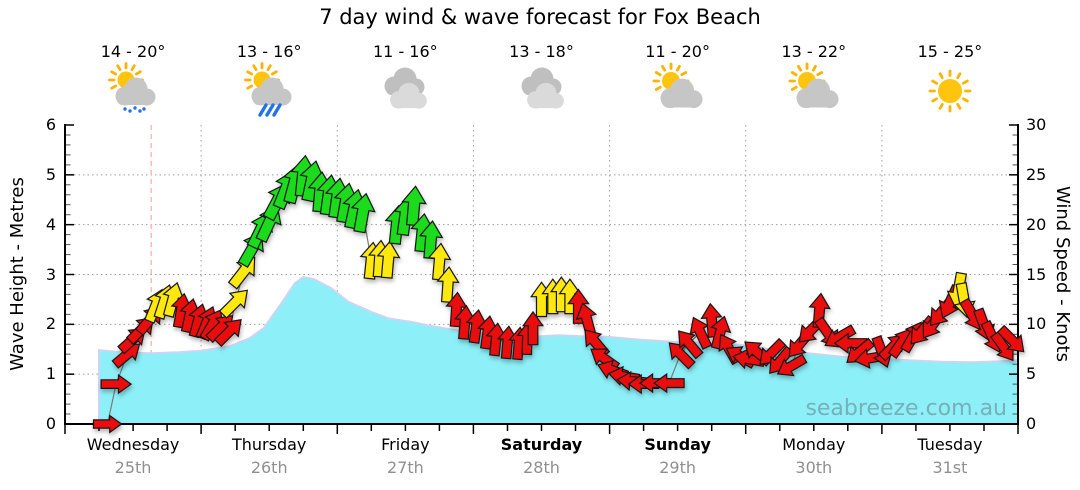  I want to click on wind-axis-tick-label: 20, so click(1036, 224).